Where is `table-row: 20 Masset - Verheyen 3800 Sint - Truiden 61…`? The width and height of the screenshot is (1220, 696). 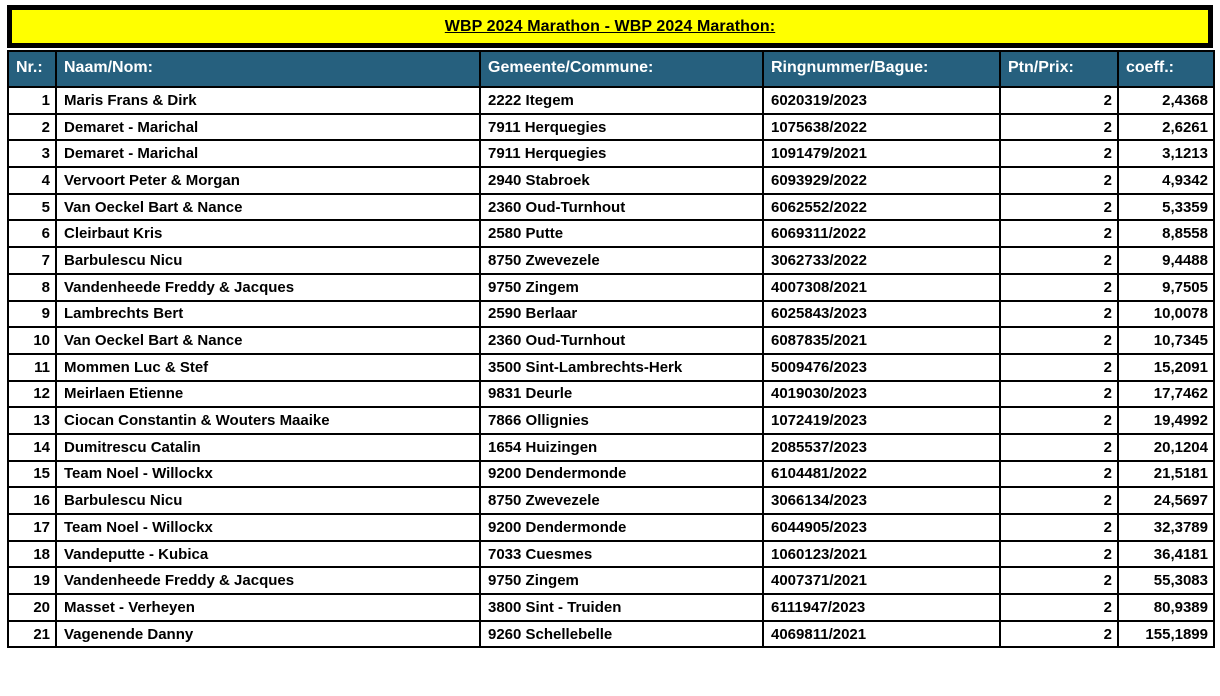
table-row: 20 Masset - Verheyen 3800 Sint - Truiden 61… is located at coordinates (611, 607).